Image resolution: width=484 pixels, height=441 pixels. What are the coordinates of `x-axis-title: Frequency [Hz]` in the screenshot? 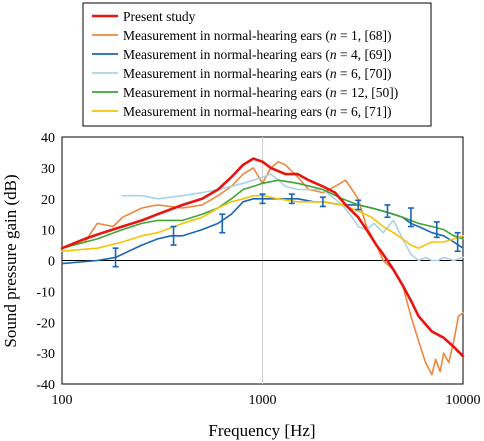 It's located at (261, 430).